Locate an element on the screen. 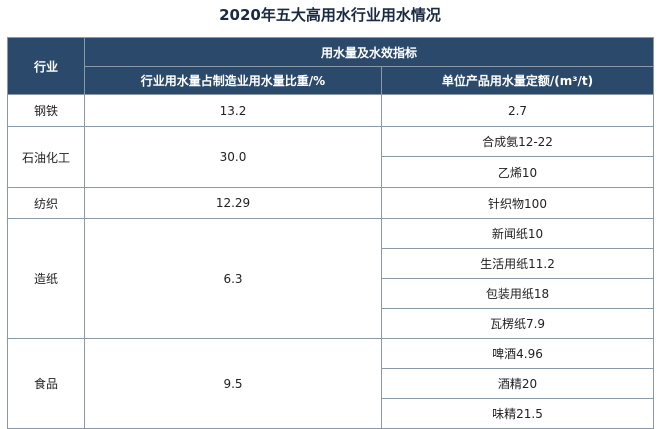  table-row: 瓦楞纸7.9 is located at coordinates (331, 323).